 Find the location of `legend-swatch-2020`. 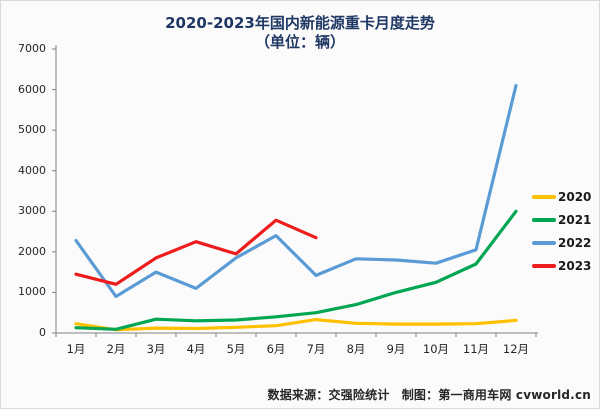

legend-swatch-2020 is located at coordinates (544, 197).